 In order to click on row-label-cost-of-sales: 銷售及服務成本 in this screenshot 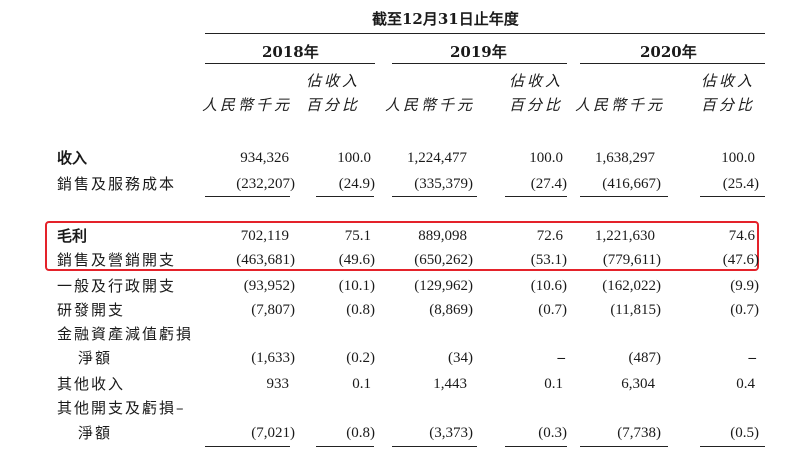, I will do `click(117, 184)`.